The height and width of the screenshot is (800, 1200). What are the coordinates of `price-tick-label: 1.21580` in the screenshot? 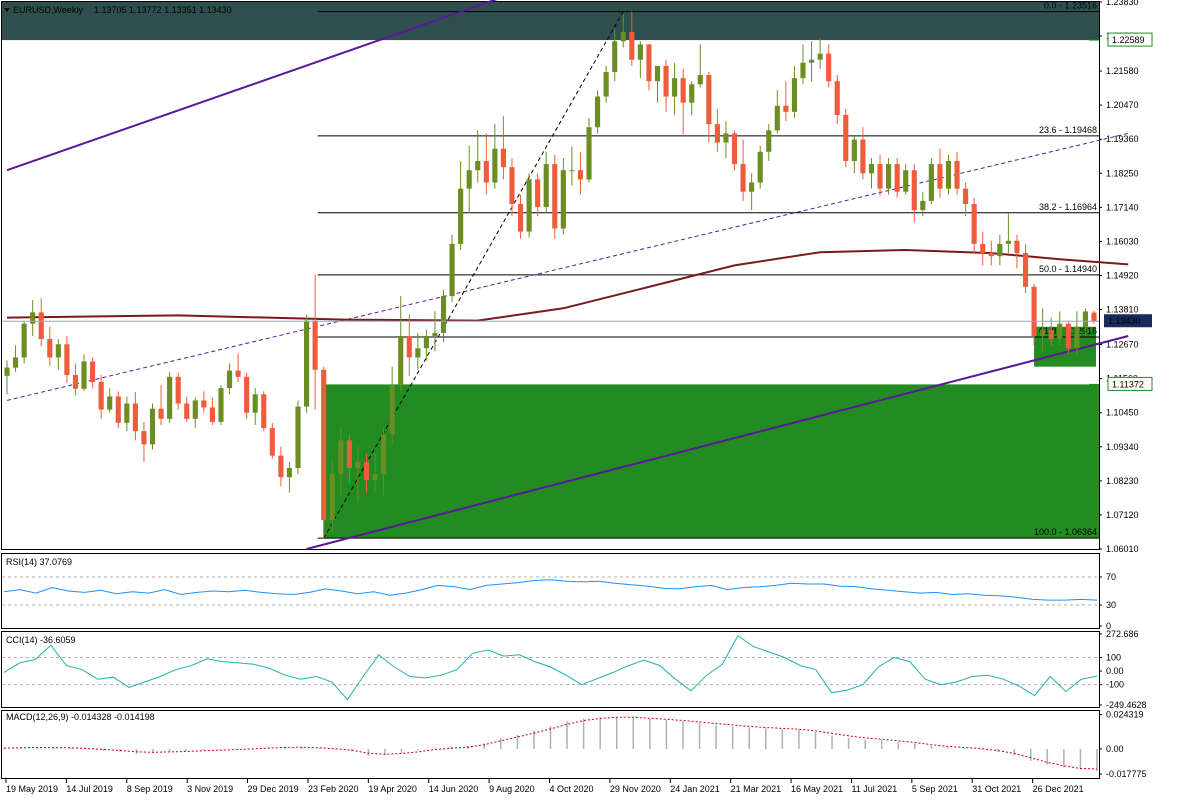 It's located at (1122, 71).